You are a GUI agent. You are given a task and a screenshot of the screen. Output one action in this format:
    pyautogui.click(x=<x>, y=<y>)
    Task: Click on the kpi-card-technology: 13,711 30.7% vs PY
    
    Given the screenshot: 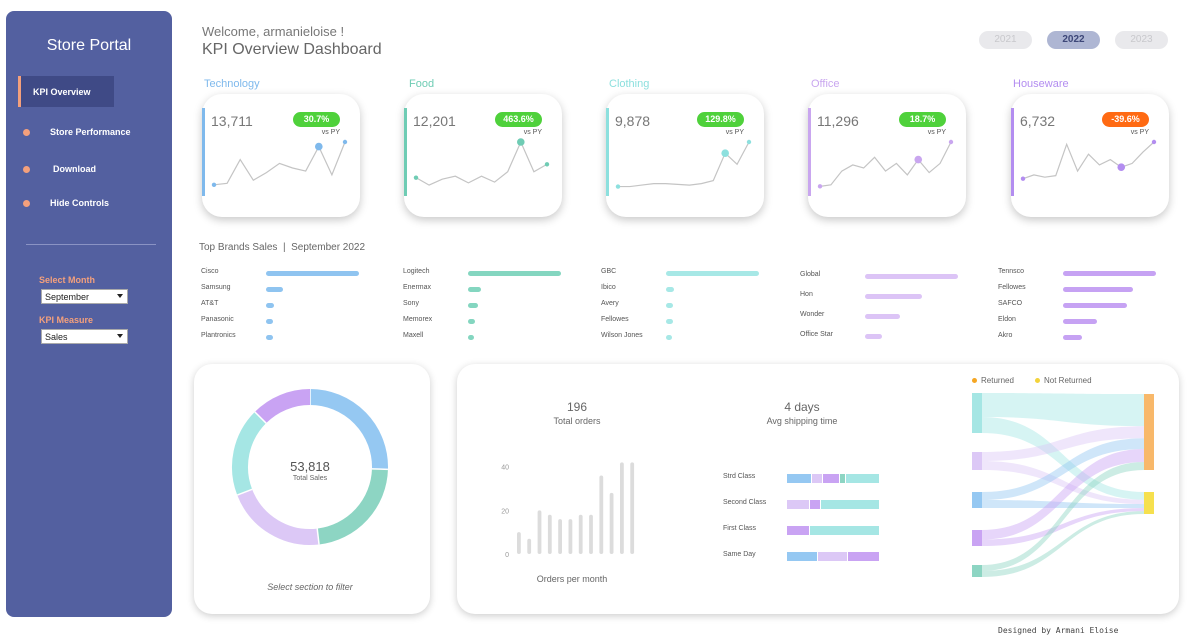 What is the action you would take?
    pyautogui.click(x=281, y=155)
    